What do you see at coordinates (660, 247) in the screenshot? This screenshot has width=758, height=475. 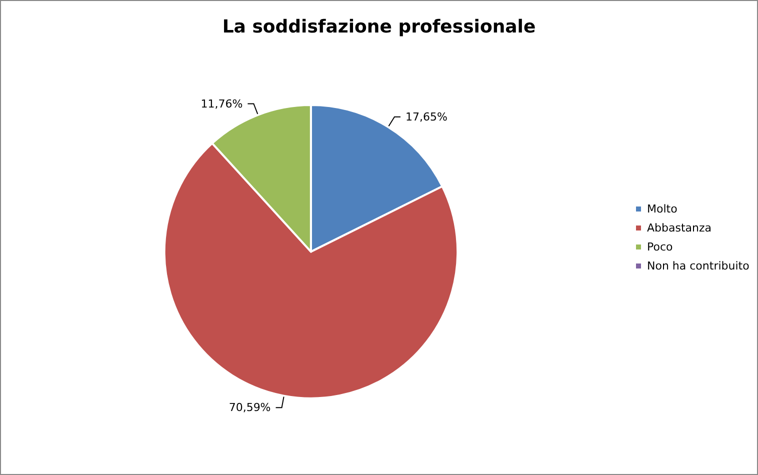 I see `legend-label: Poco` at bounding box center [660, 247].